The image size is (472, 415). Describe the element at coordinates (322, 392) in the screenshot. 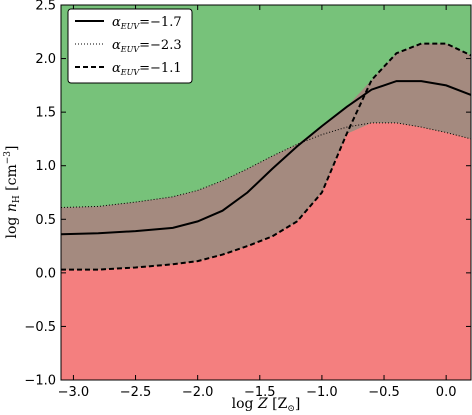

I see `x-tick-label: −1.0` at that location.